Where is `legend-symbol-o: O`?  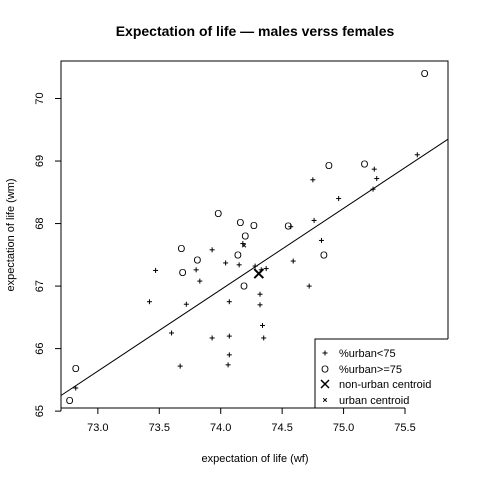 legend-symbol-o: O is located at coordinates (325, 370).